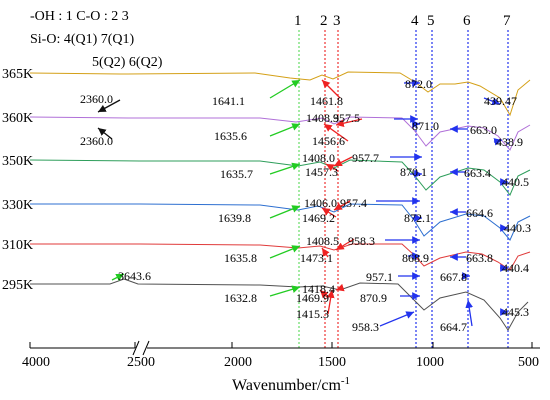 The height and width of the screenshot is (400, 550). What do you see at coordinates (318, 218) in the screenshot?
I see `annotation-label: 1469.2` at bounding box center [318, 218].